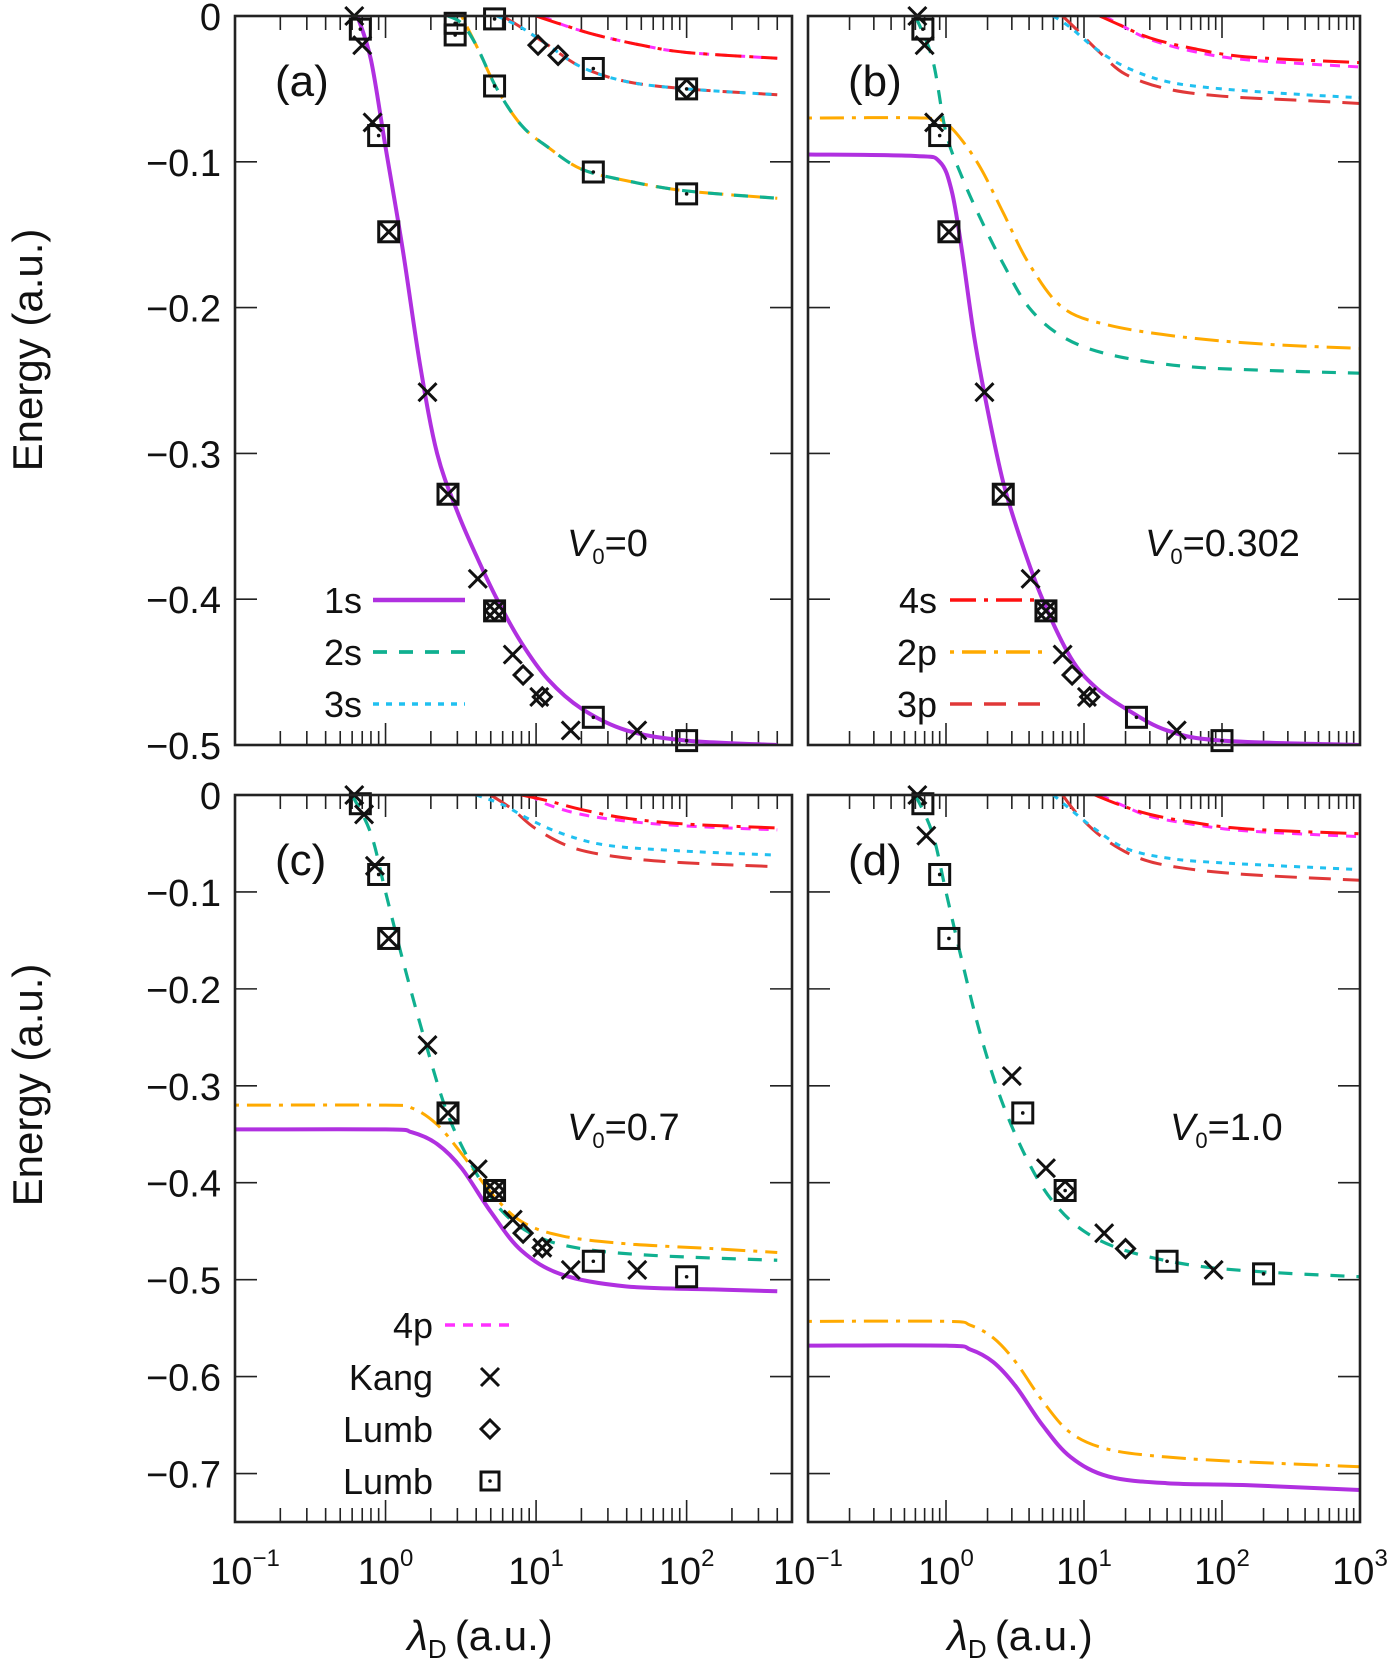  What do you see at coordinates (490, 1377) in the screenshot?
I see `legend-marker-cross-icon` at bounding box center [490, 1377].